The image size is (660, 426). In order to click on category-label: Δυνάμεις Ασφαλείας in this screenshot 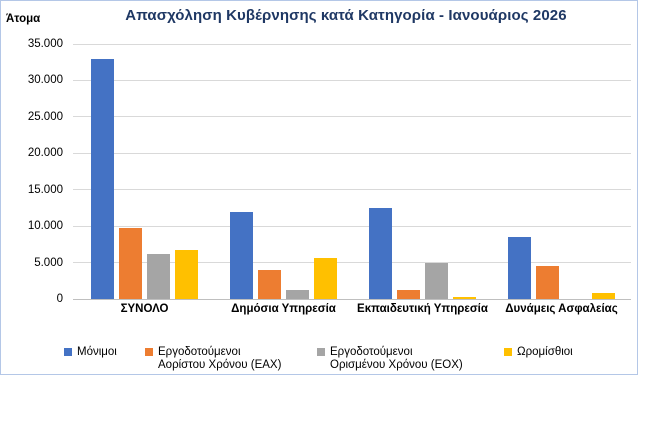, I will do `click(561, 309)`.